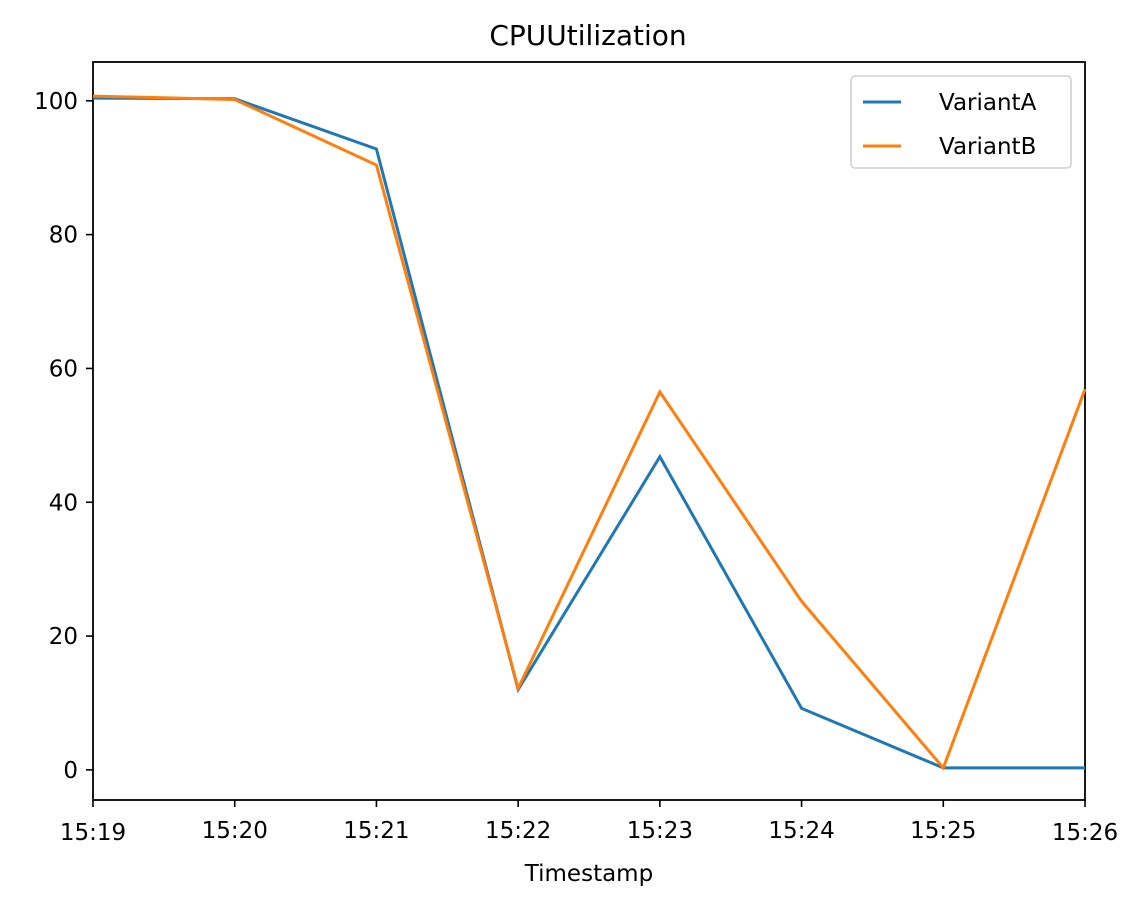 The width and height of the screenshot is (1144, 908). I want to click on y-tick-label-4: 80, so click(63, 236).